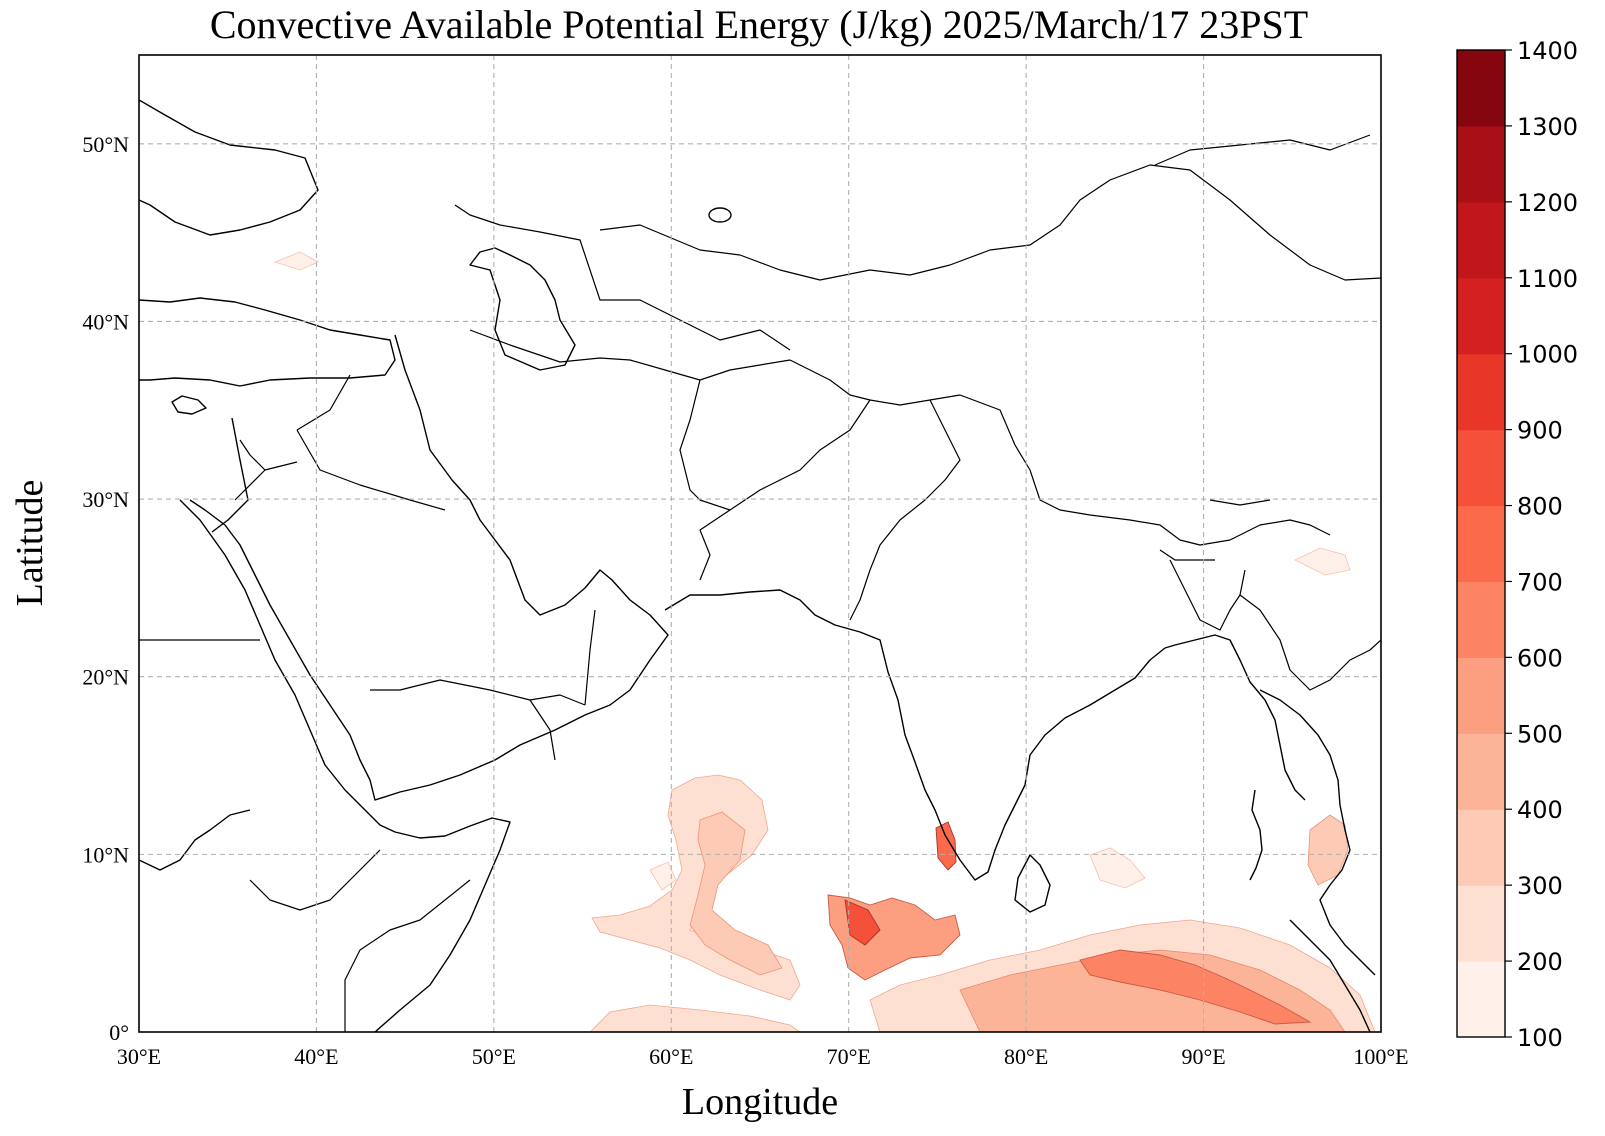 The image size is (1605, 1136). Describe the element at coordinates (105, 321) in the screenshot. I see `y-tick-label: 40°N` at that location.